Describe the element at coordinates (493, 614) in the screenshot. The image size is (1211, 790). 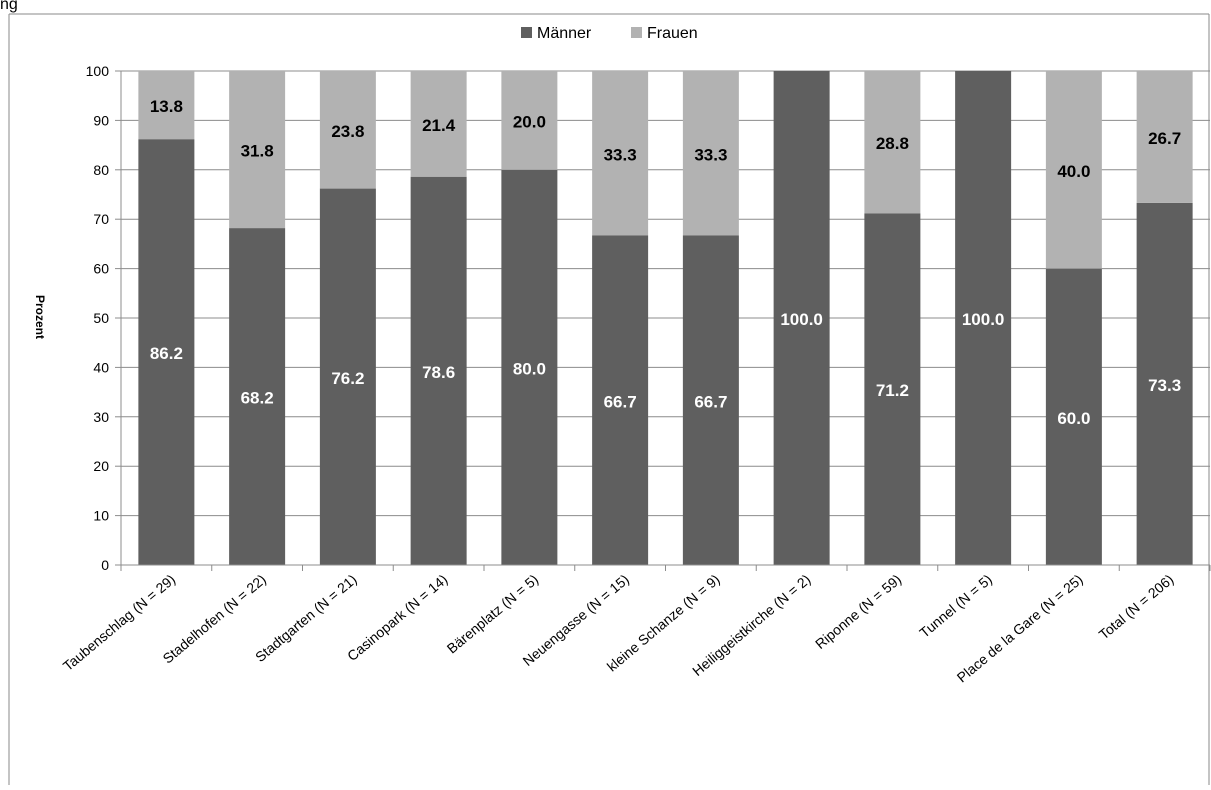
I see `x-tick-label: Bärenplatz (N = 5)` at that location.